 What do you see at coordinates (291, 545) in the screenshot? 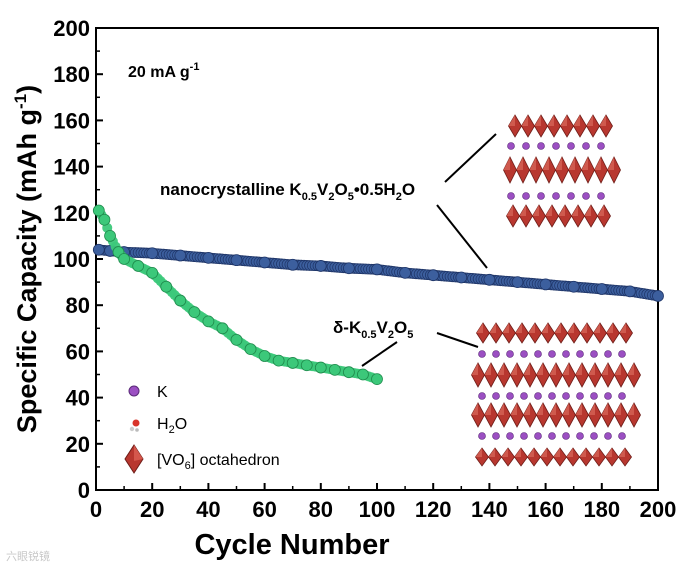
I see `x-axis-label: Cycle Number` at bounding box center [291, 545].